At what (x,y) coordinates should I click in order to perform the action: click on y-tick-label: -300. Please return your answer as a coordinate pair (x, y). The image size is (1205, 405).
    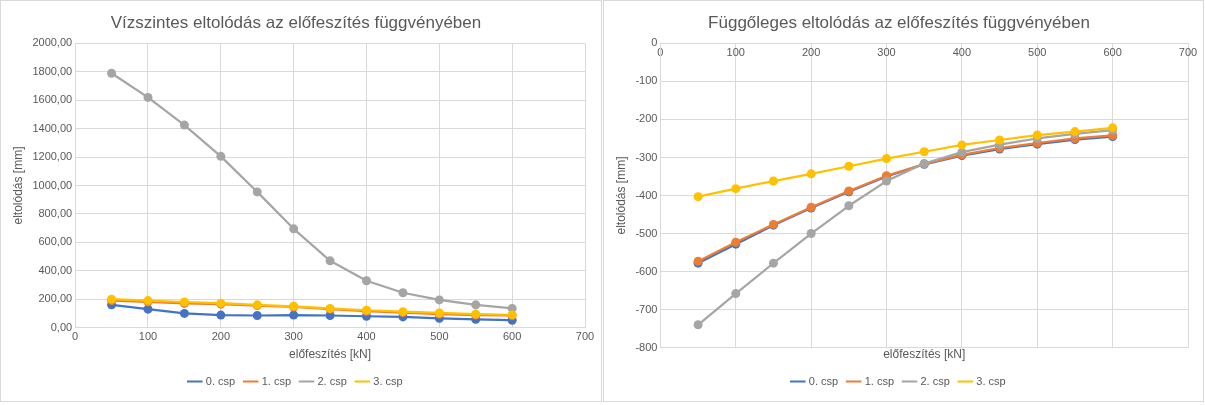
    Looking at the image, I should click on (645, 156).